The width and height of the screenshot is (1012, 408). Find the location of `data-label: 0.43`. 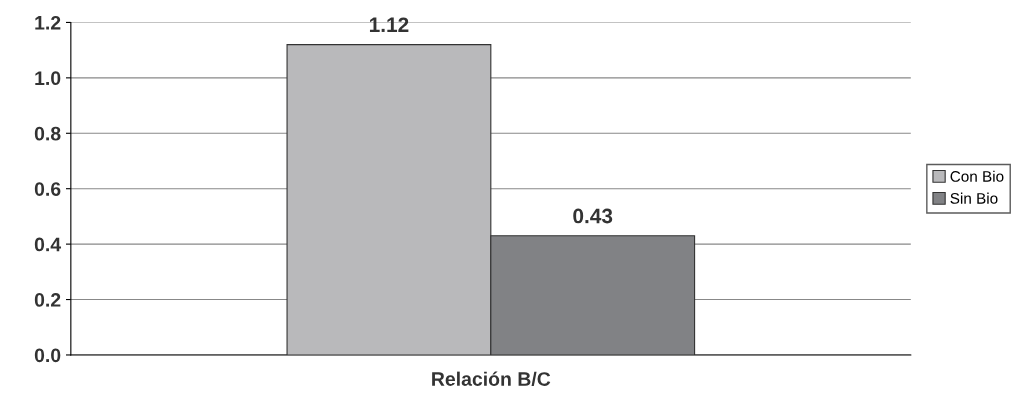

data-label: 0.43 is located at coordinates (593, 216).